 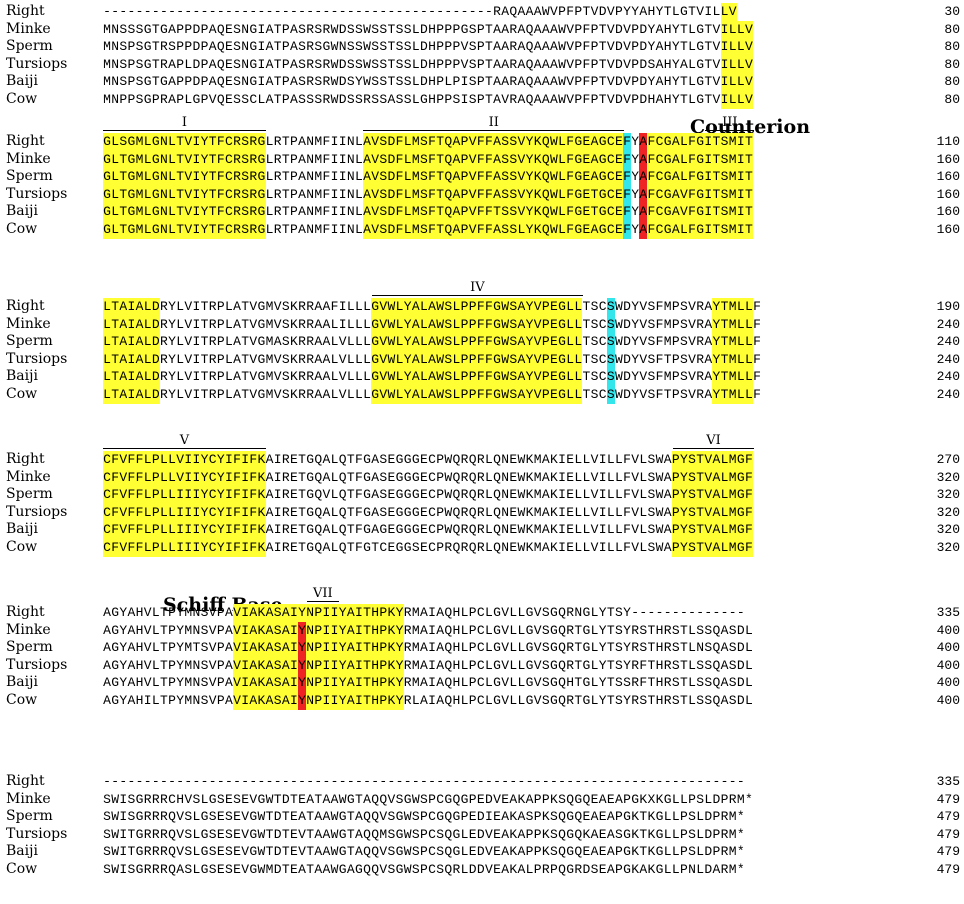 I want to click on residue-count: 190, so click(x=948, y=306).